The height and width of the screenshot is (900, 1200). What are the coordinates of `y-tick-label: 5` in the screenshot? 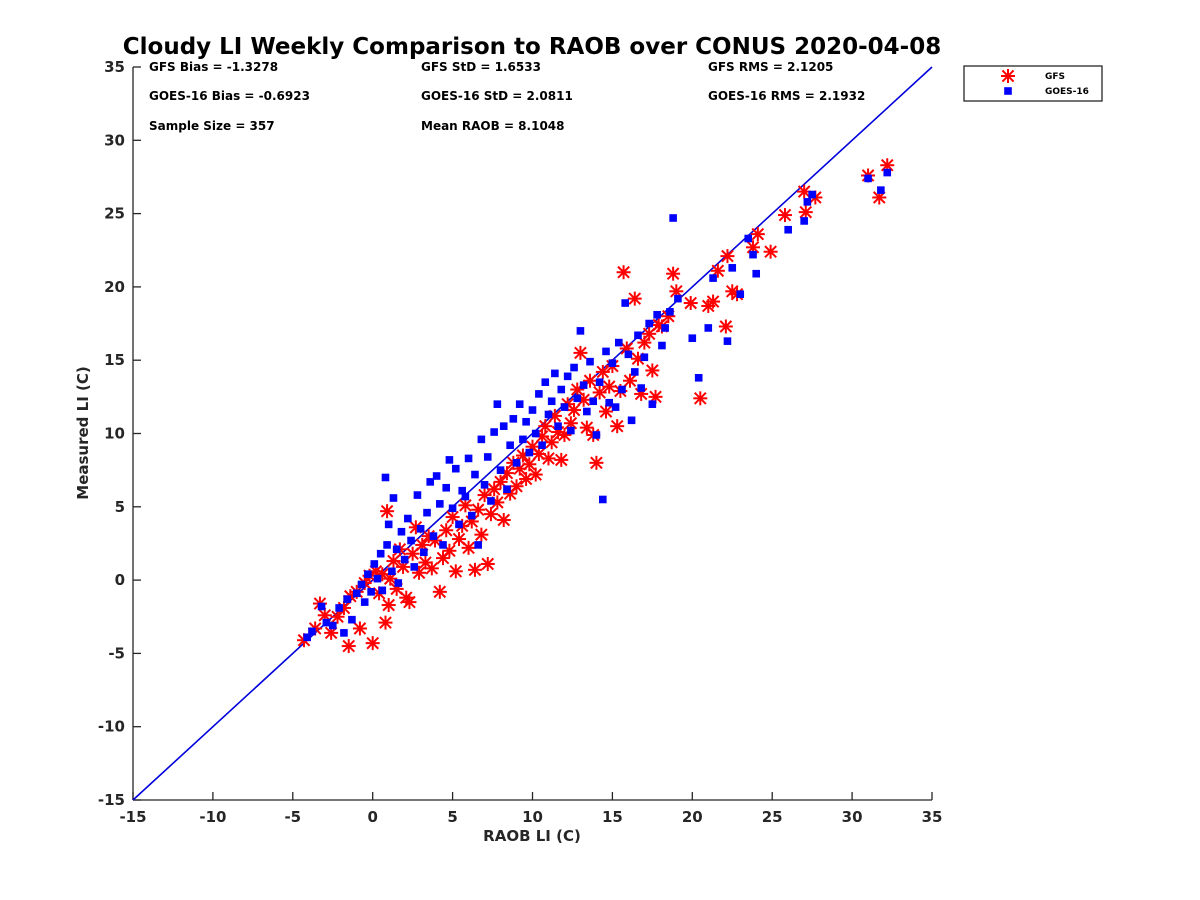 It's located at (120, 507).